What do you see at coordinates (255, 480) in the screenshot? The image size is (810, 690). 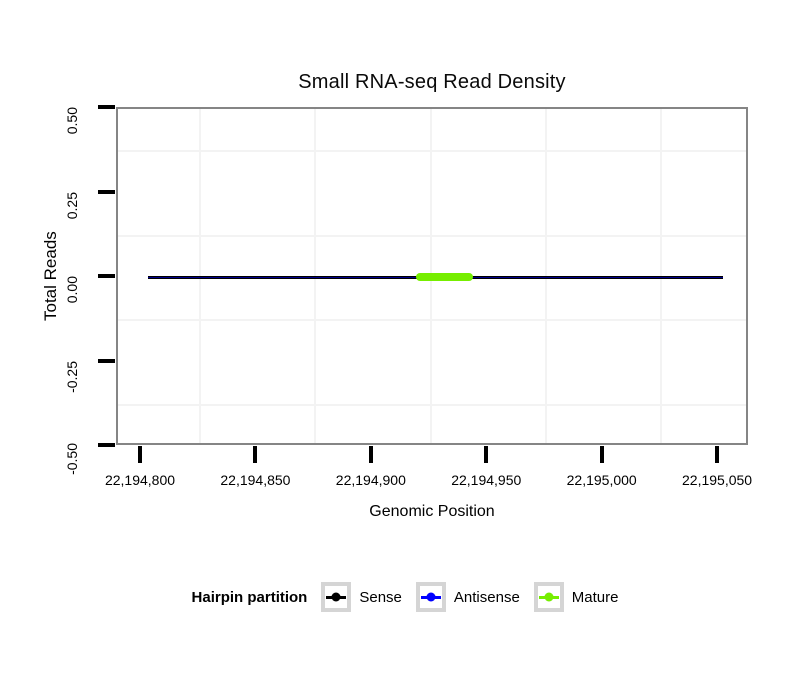 I see `x-tick-label: 22,194,850` at bounding box center [255, 480].